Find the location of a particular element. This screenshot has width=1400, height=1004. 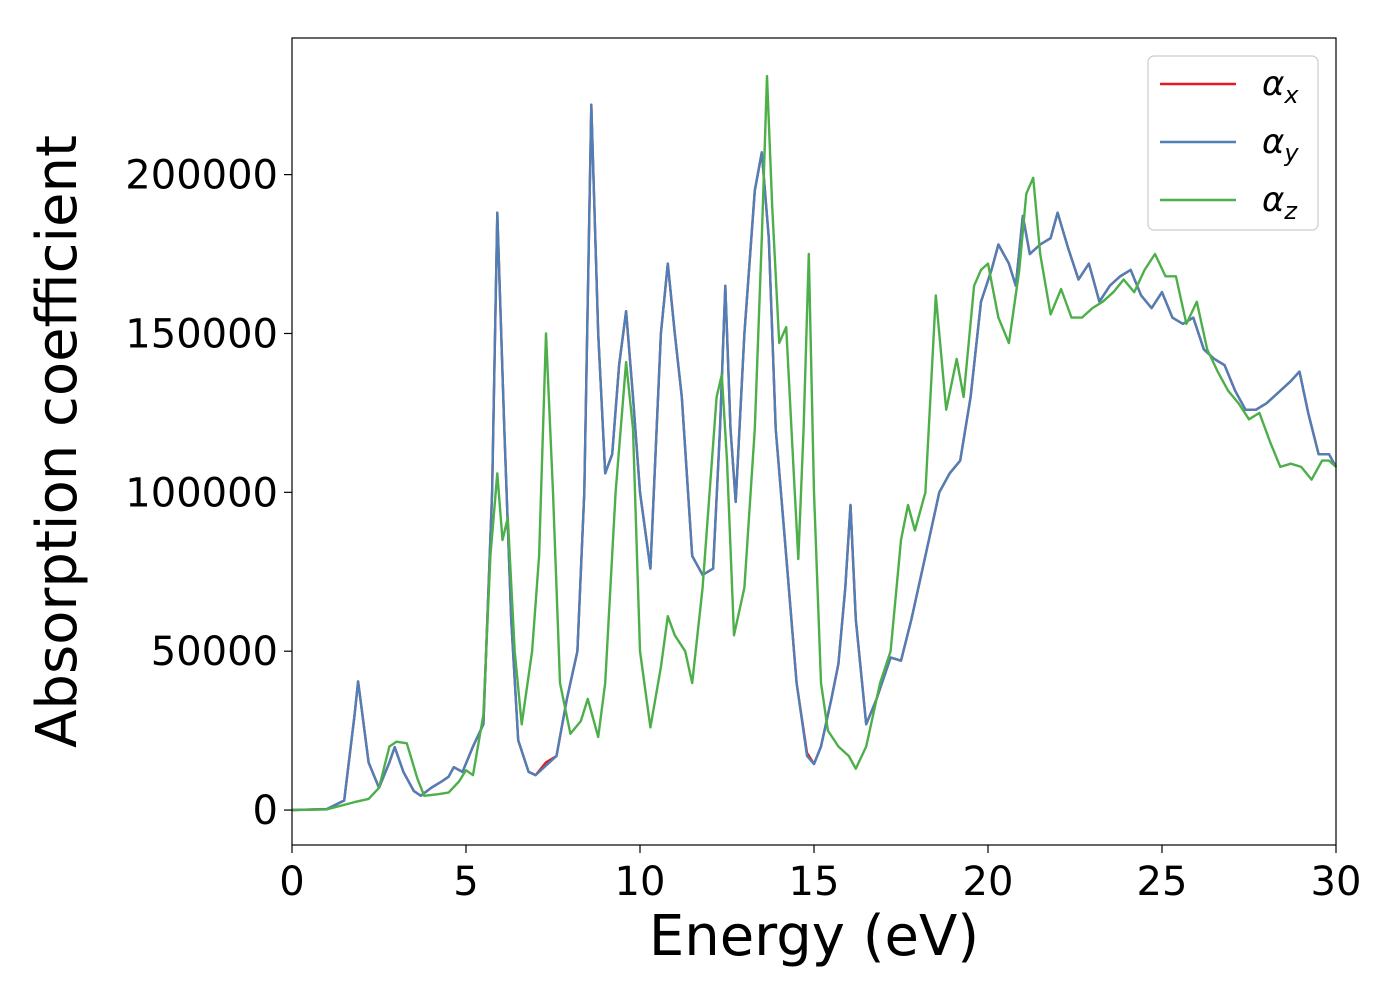

y-tick-label: 200000 is located at coordinates (201, 176).